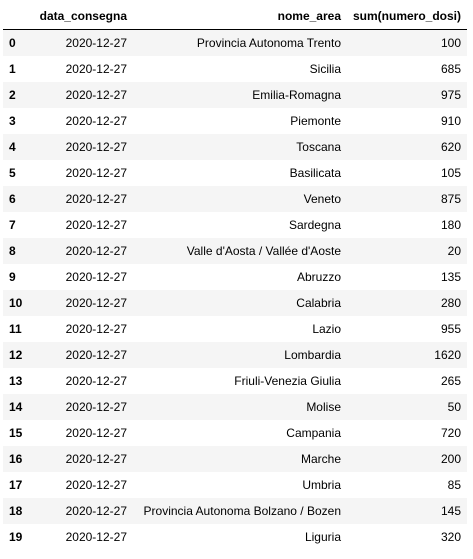 The image size is (473, 559). Describe the element at coordinates (17, 16) in the screenshot. I see `index-column-header` at that location.